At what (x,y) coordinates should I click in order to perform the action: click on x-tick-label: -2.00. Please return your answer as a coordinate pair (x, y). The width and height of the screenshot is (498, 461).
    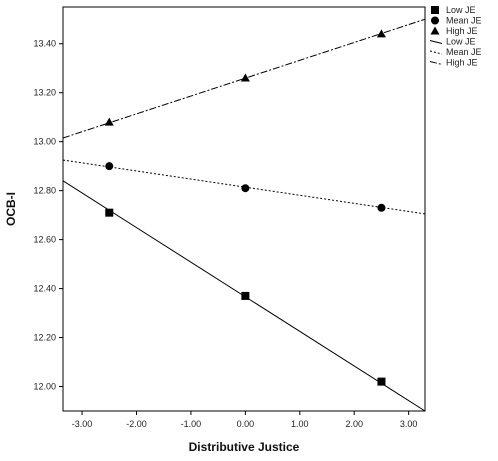
    Looking at the image, I should click on (136, 424).